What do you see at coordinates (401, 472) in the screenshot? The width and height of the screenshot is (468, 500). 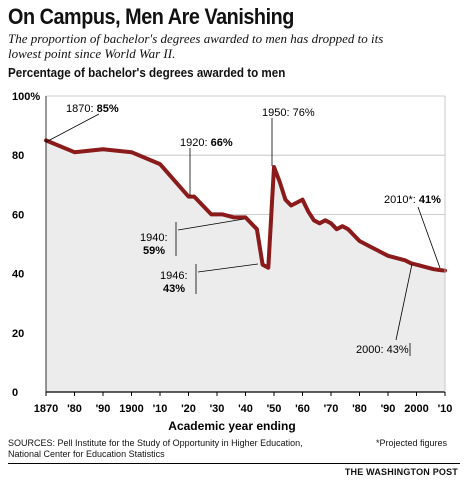 I see `credit-line: THE WASHINGTON POST` at bounding box center [401, 472].